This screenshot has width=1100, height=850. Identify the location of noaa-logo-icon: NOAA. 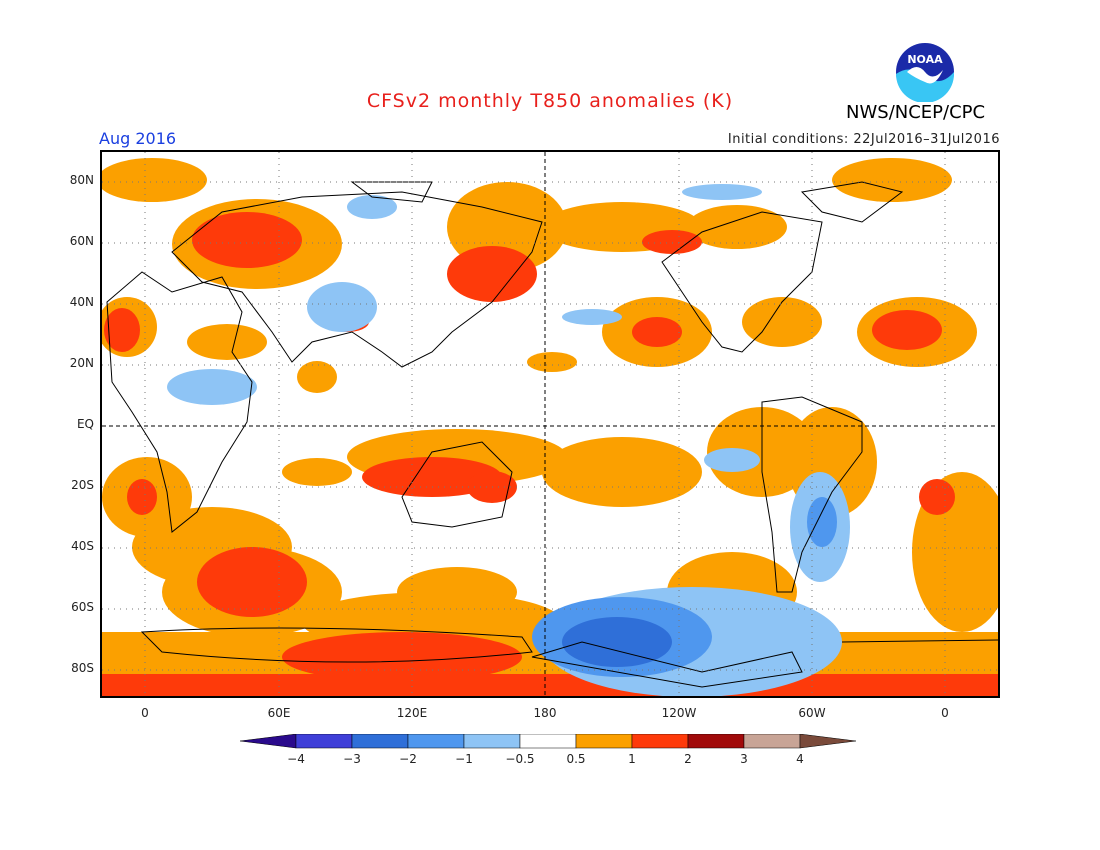
(925, 72).